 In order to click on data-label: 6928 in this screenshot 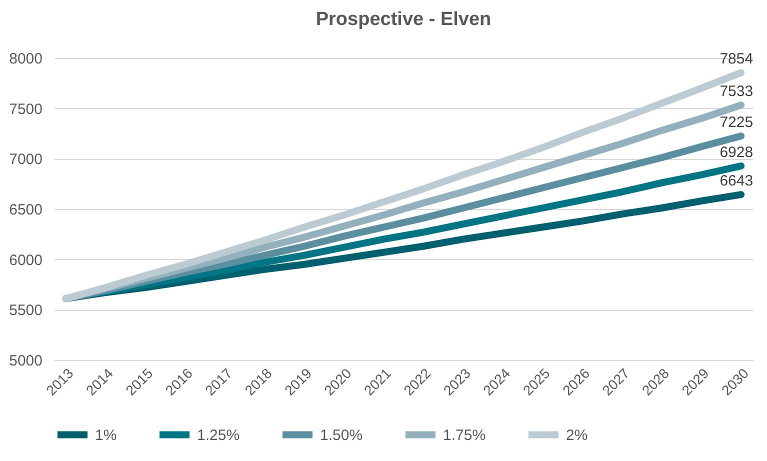, I will do `click(737, 152)`.